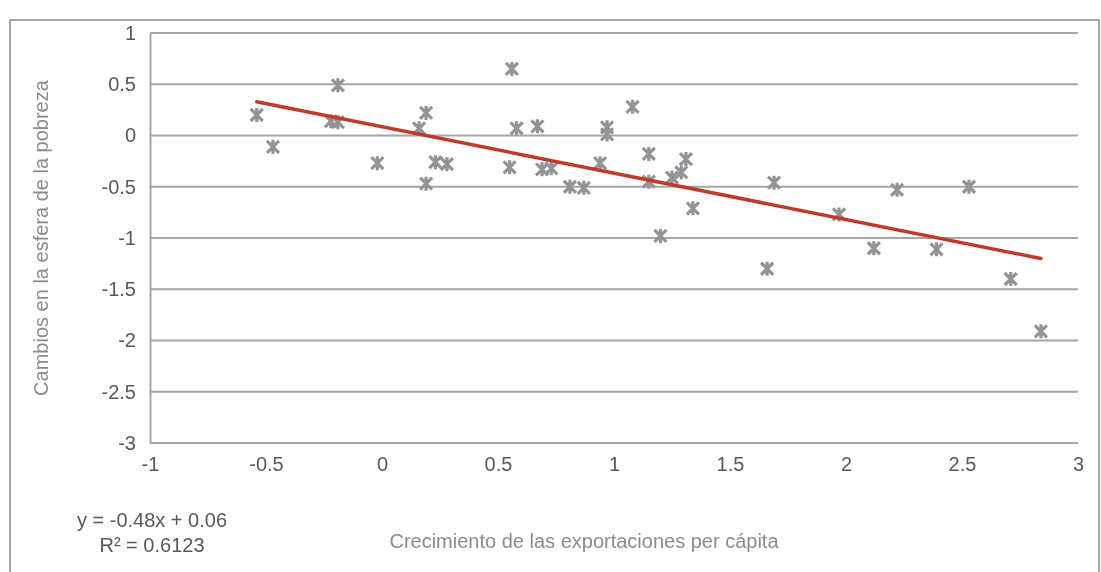 This screenshot has height=572, width=1101. What do you see at coordinates (130, 135) in the screenshot?
I see `y-tick-label: 0` at bounding box center [130, 135].